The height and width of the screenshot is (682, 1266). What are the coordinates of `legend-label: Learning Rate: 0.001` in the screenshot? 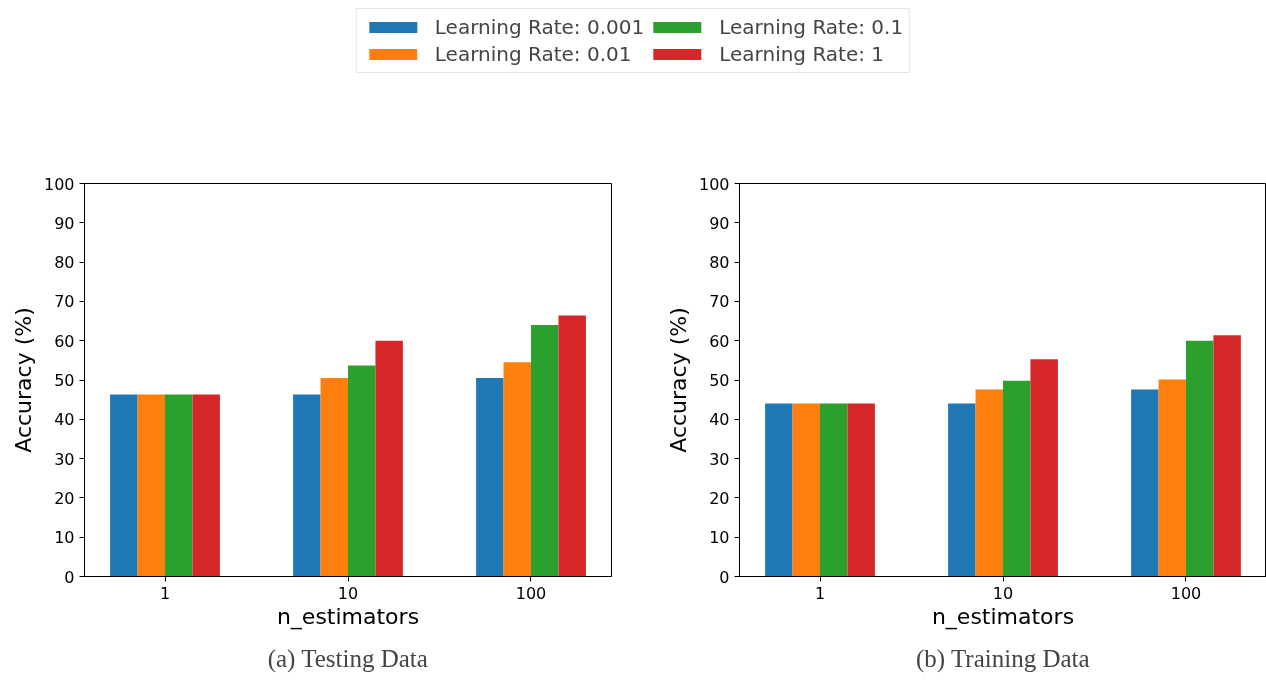 It's located at (539, 27).